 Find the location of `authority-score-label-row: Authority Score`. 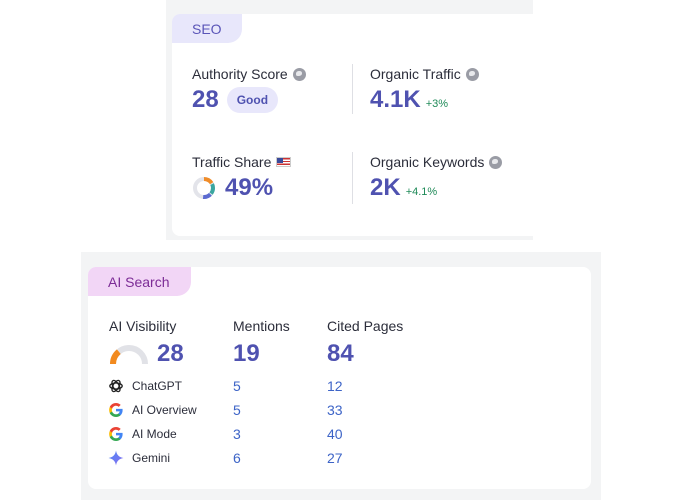

authority-score-label-row: Authority Score is located at coordinates (249, 74).